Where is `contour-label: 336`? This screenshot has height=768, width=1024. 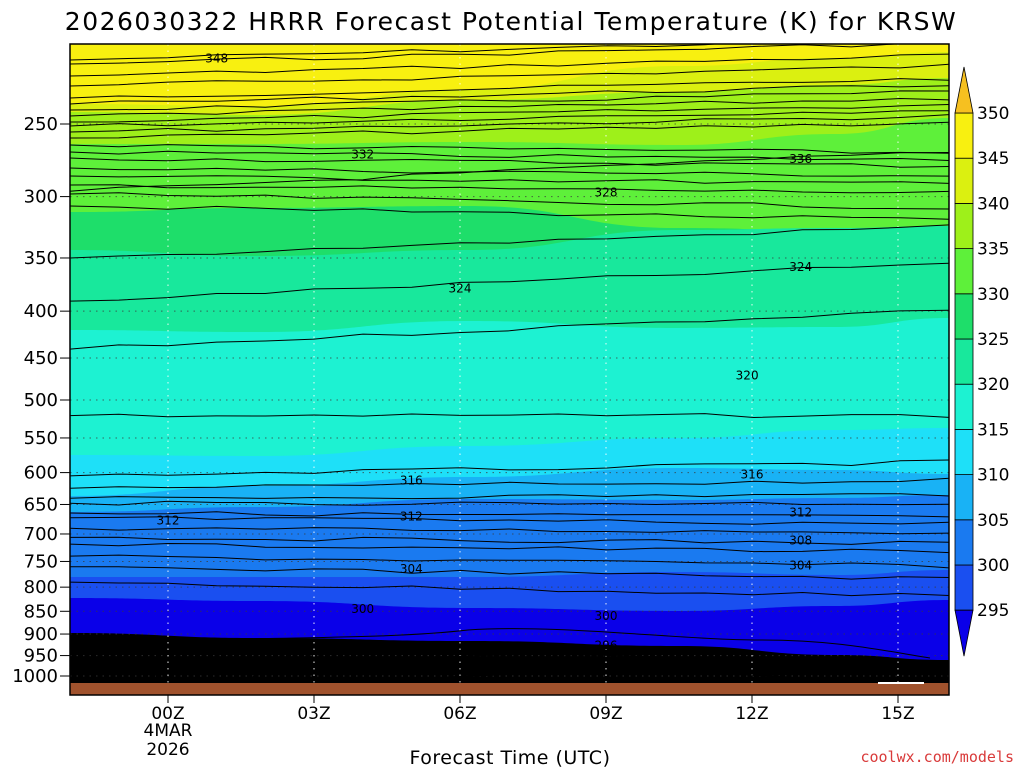 contour-label: 336 is located at coordinates (800, 159).